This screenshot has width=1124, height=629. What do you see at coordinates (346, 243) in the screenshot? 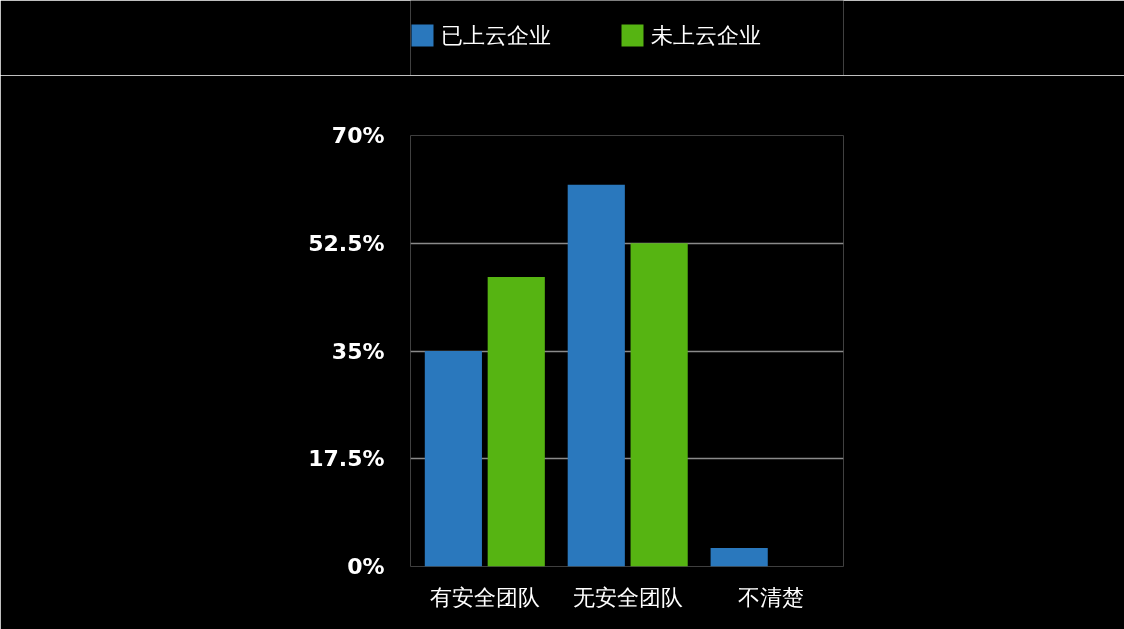
I see `y-tick-label: 52.5%` at bounding box center [346, 243].